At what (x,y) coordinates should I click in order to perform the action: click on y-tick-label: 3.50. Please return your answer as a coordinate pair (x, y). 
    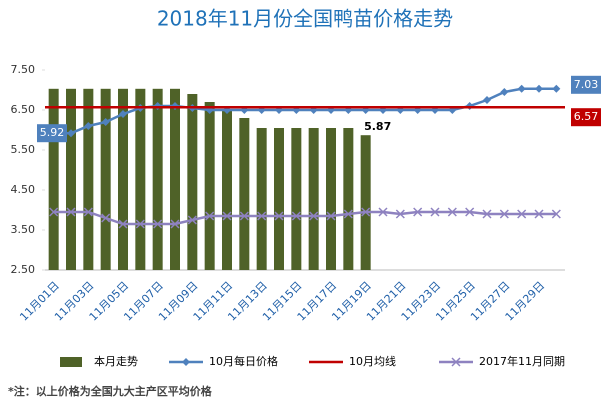
    Looking at the image, I should click on (23, 229).